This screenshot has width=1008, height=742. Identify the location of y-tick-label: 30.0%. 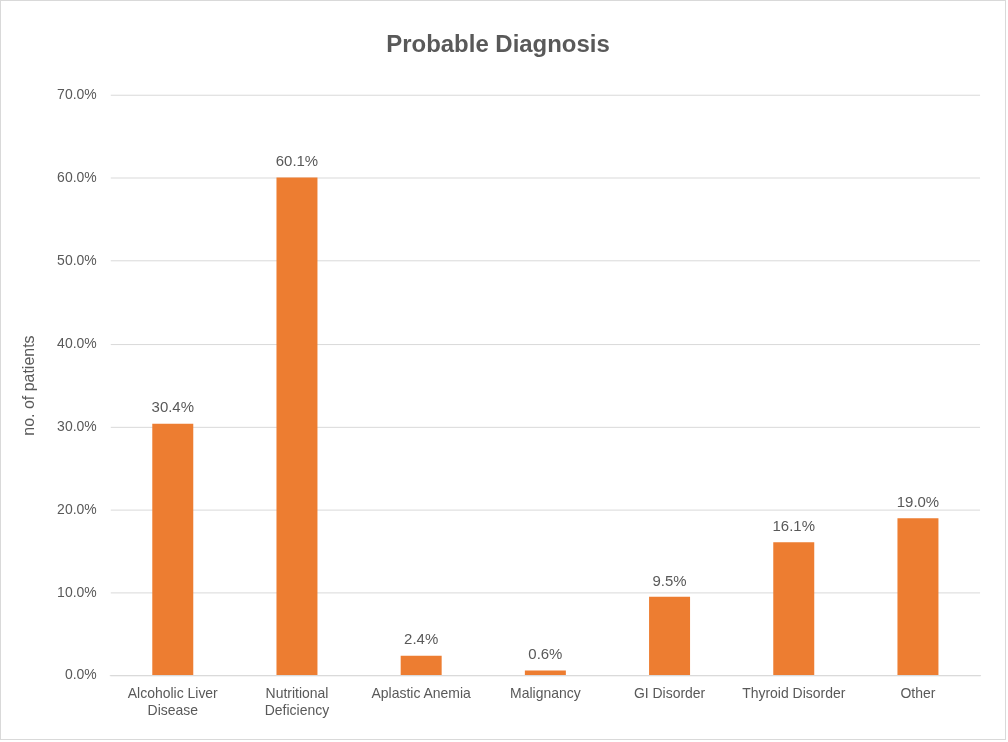
(77, 425).